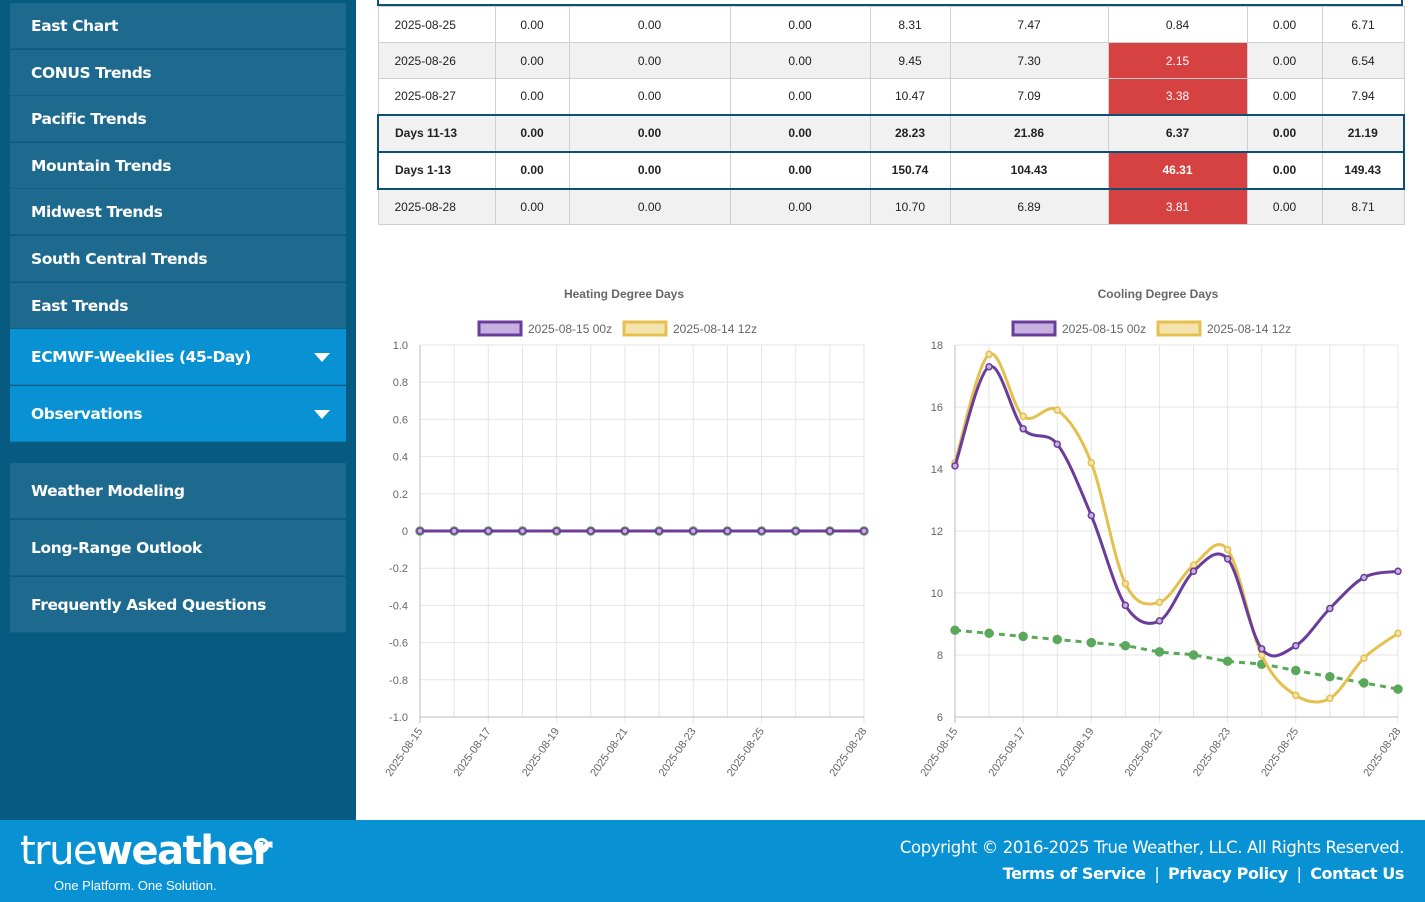 This screenshot has height=902, width=1425. What do you see at coordinates (436, 24) in the screenshot?
I see `table-cell-date: 2025-08-25` at bounding box center [436, 24].